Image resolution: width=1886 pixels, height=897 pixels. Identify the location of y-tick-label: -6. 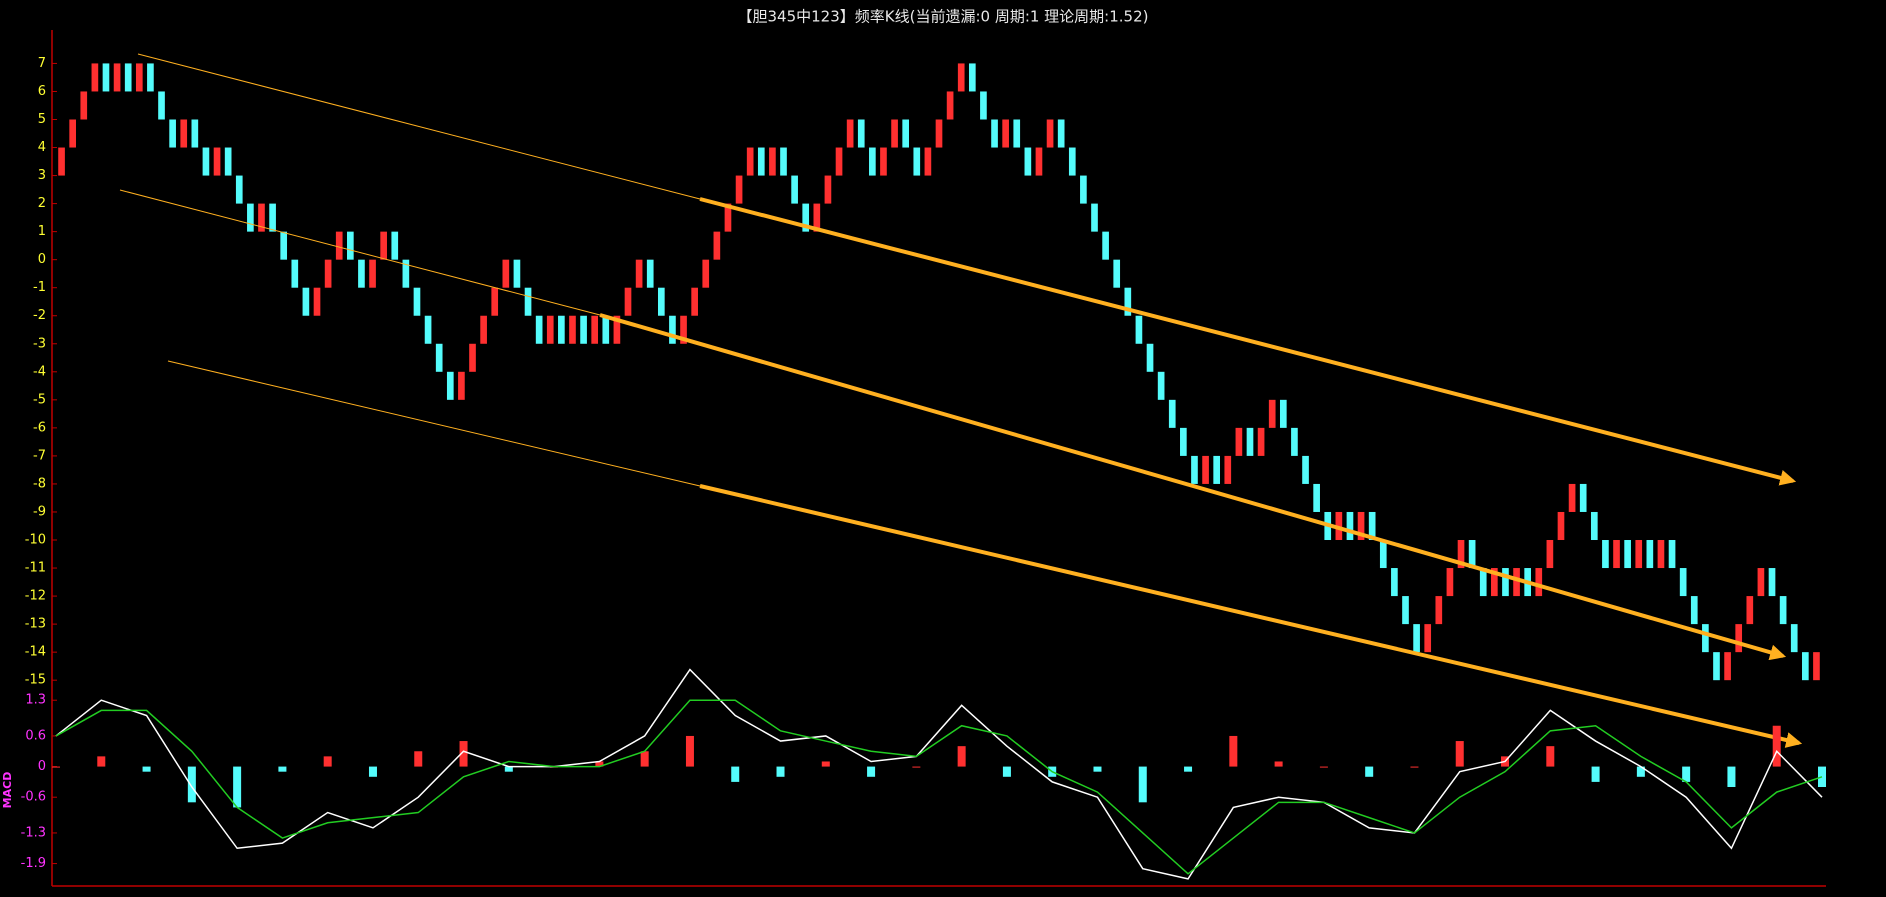
(39, 427).